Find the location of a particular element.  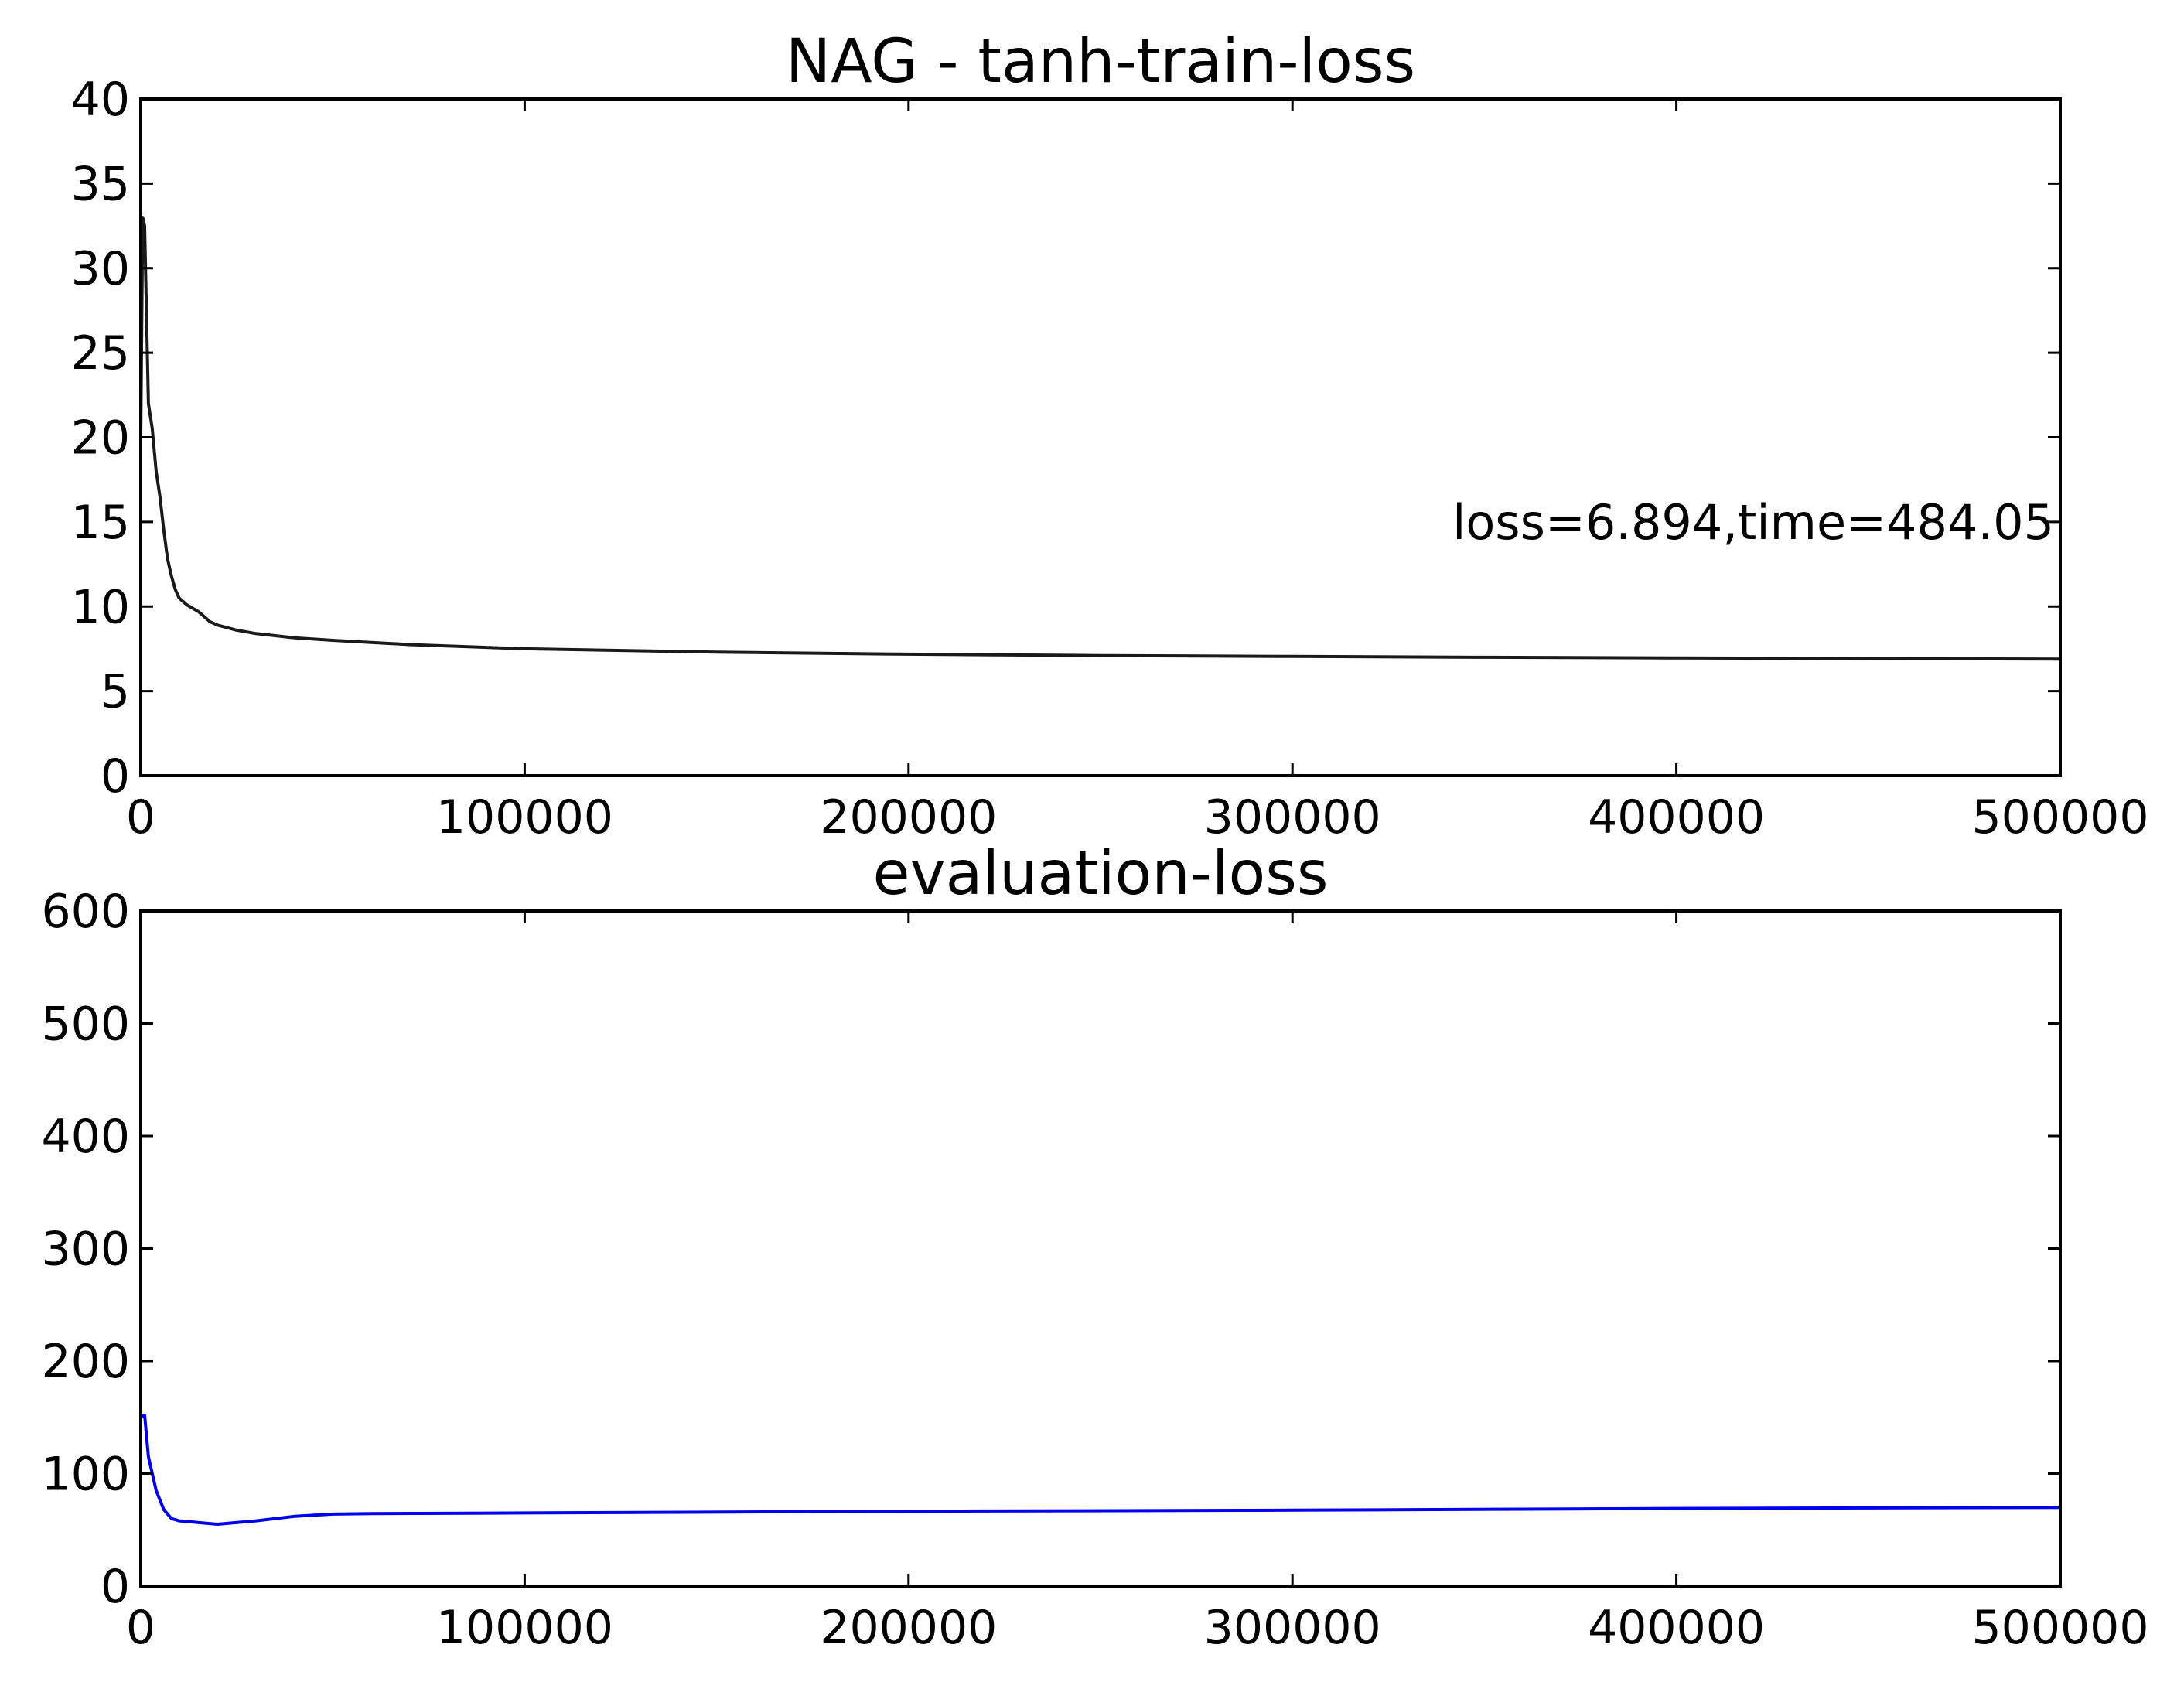

y-tick-label: 40 is located at coordinates (100, 100).